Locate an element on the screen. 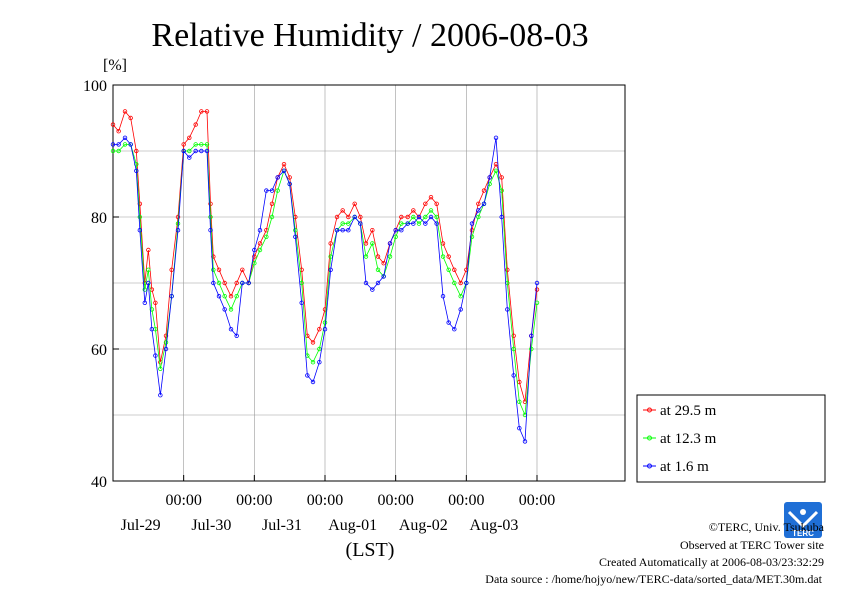  legend: at 29.5 m at 12.3 m at 1.6 m is located at coordinates (731, 438).